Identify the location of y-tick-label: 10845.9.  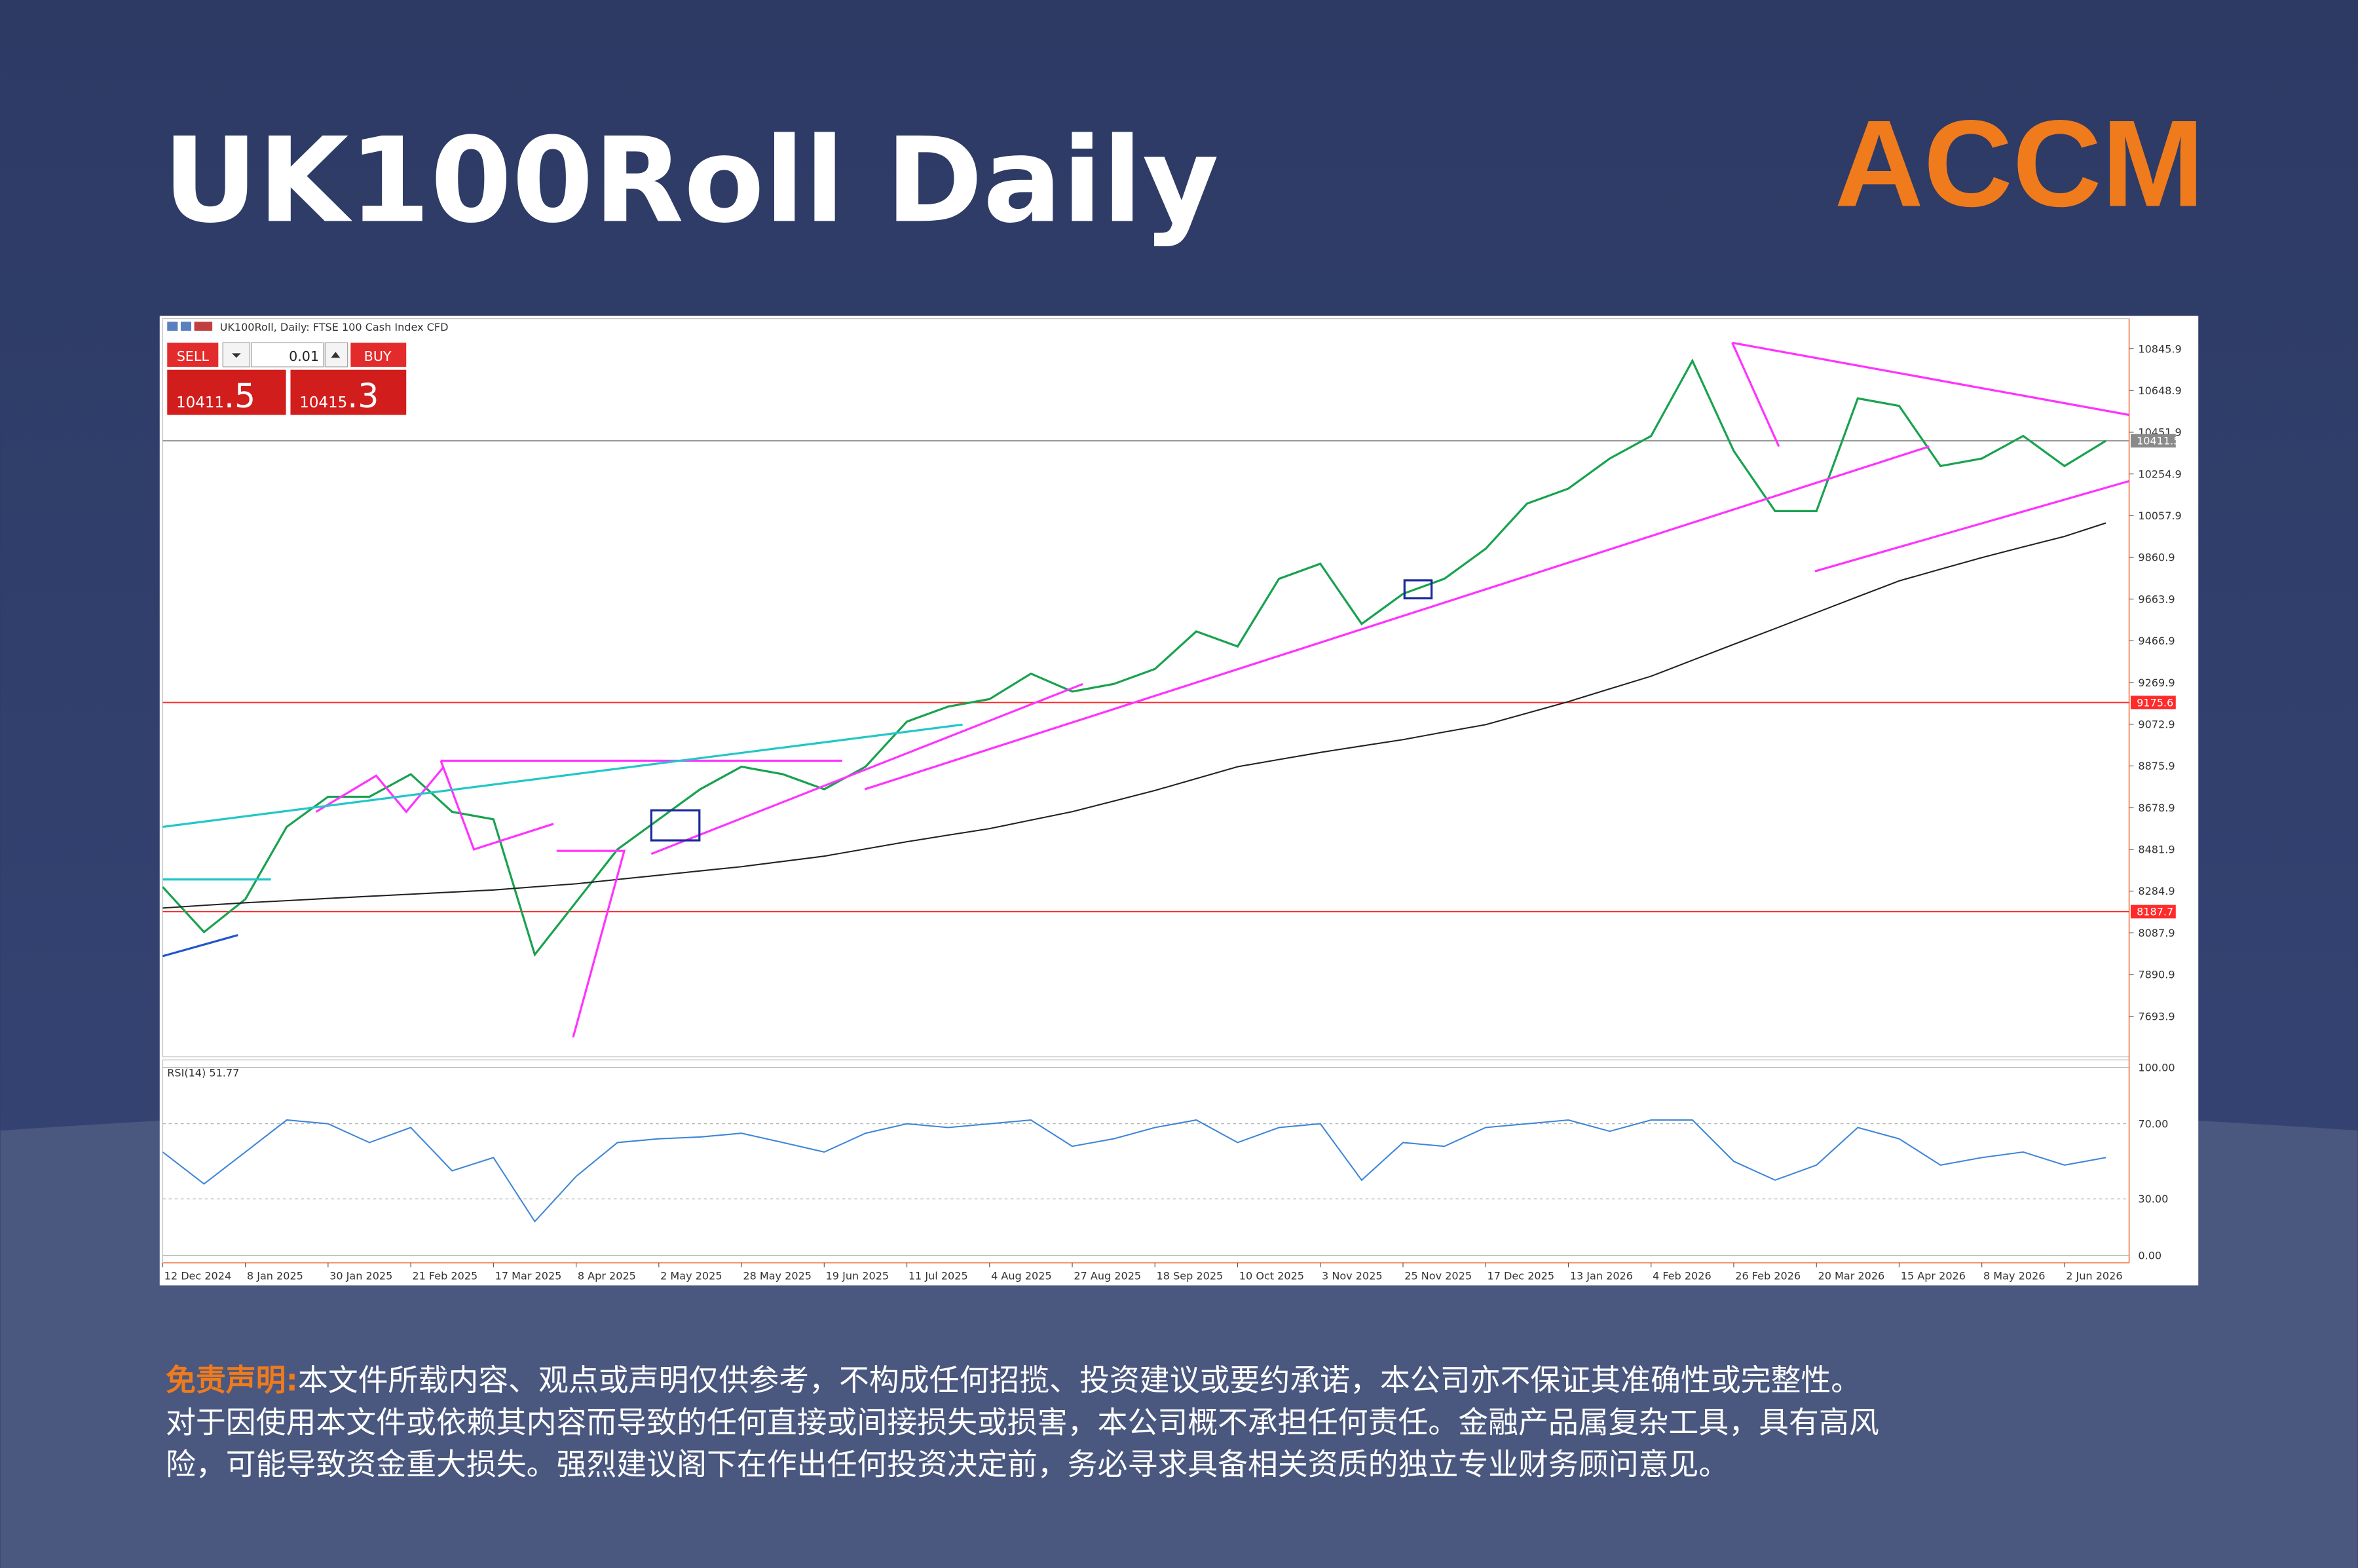
(2159, 349).